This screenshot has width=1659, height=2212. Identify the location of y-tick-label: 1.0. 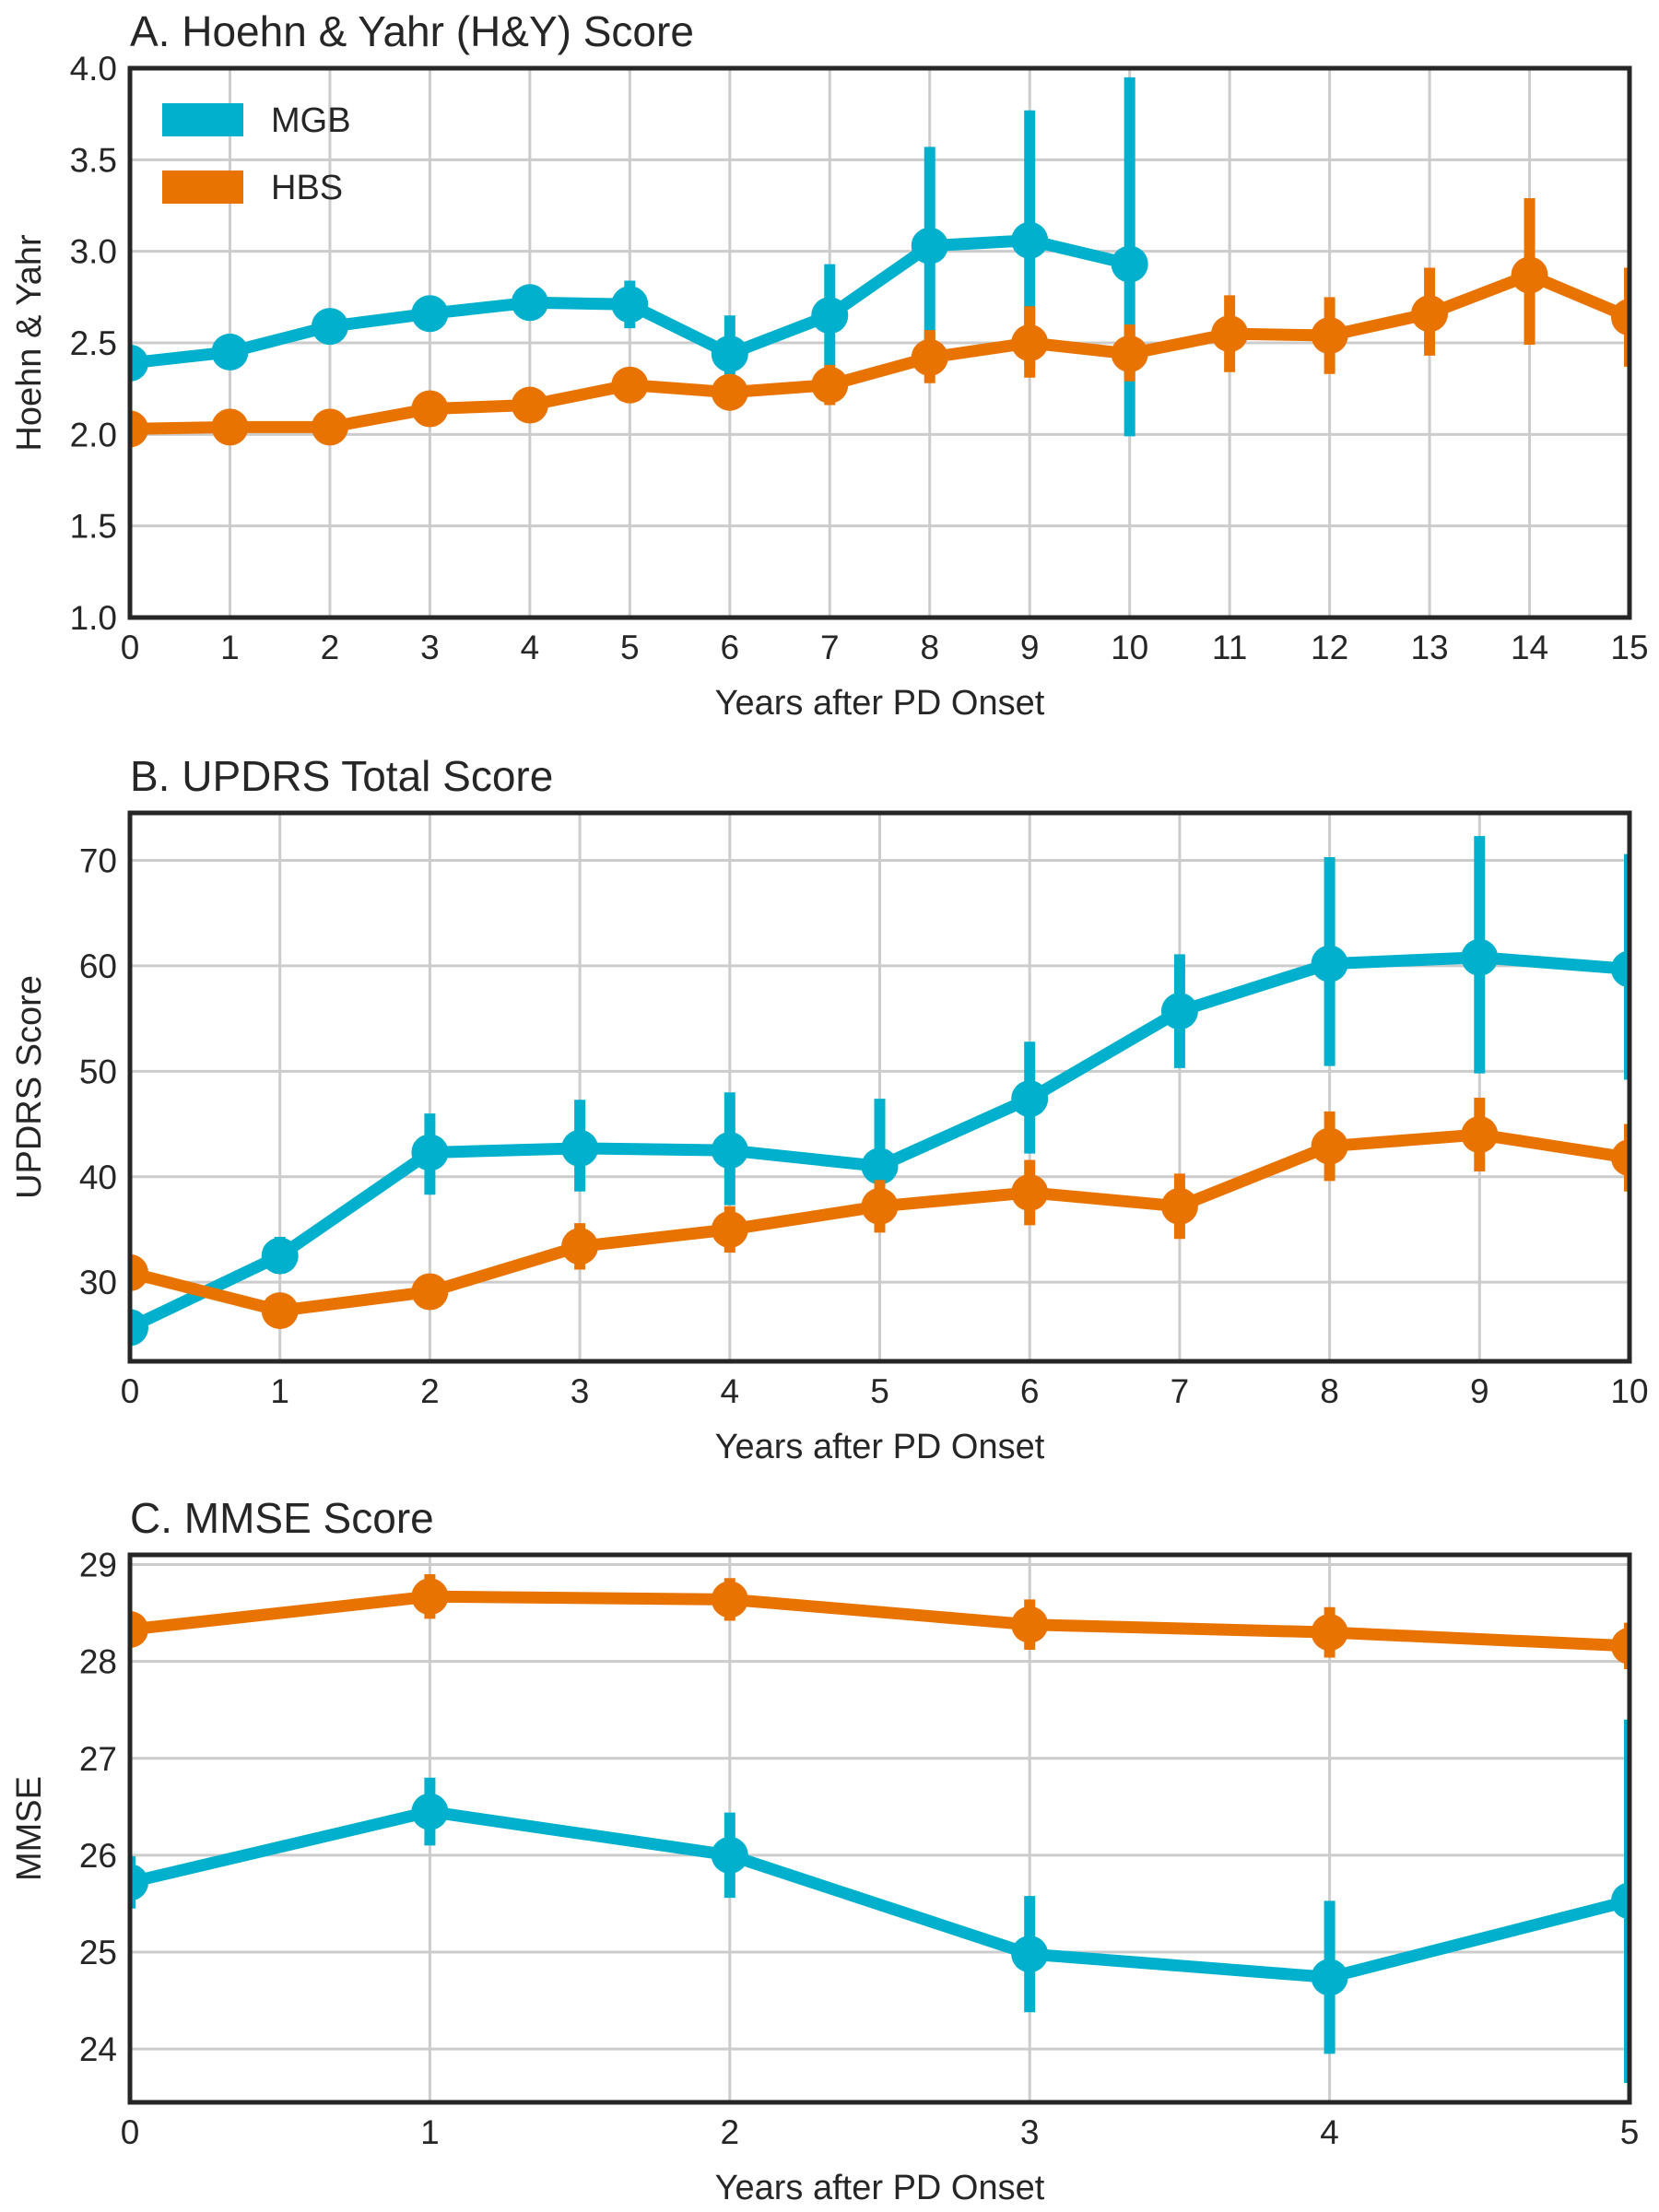
(93, 618).